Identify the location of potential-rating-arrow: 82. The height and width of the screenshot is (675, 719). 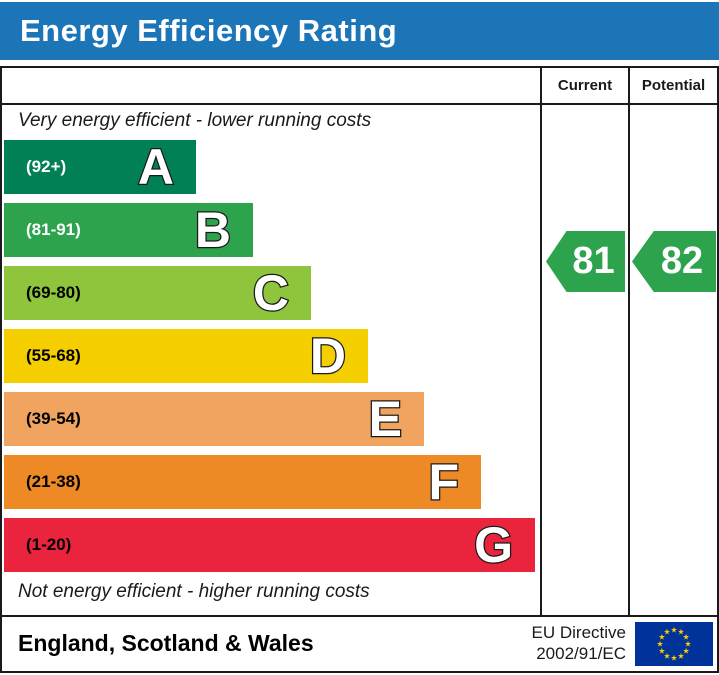
(674, 261).